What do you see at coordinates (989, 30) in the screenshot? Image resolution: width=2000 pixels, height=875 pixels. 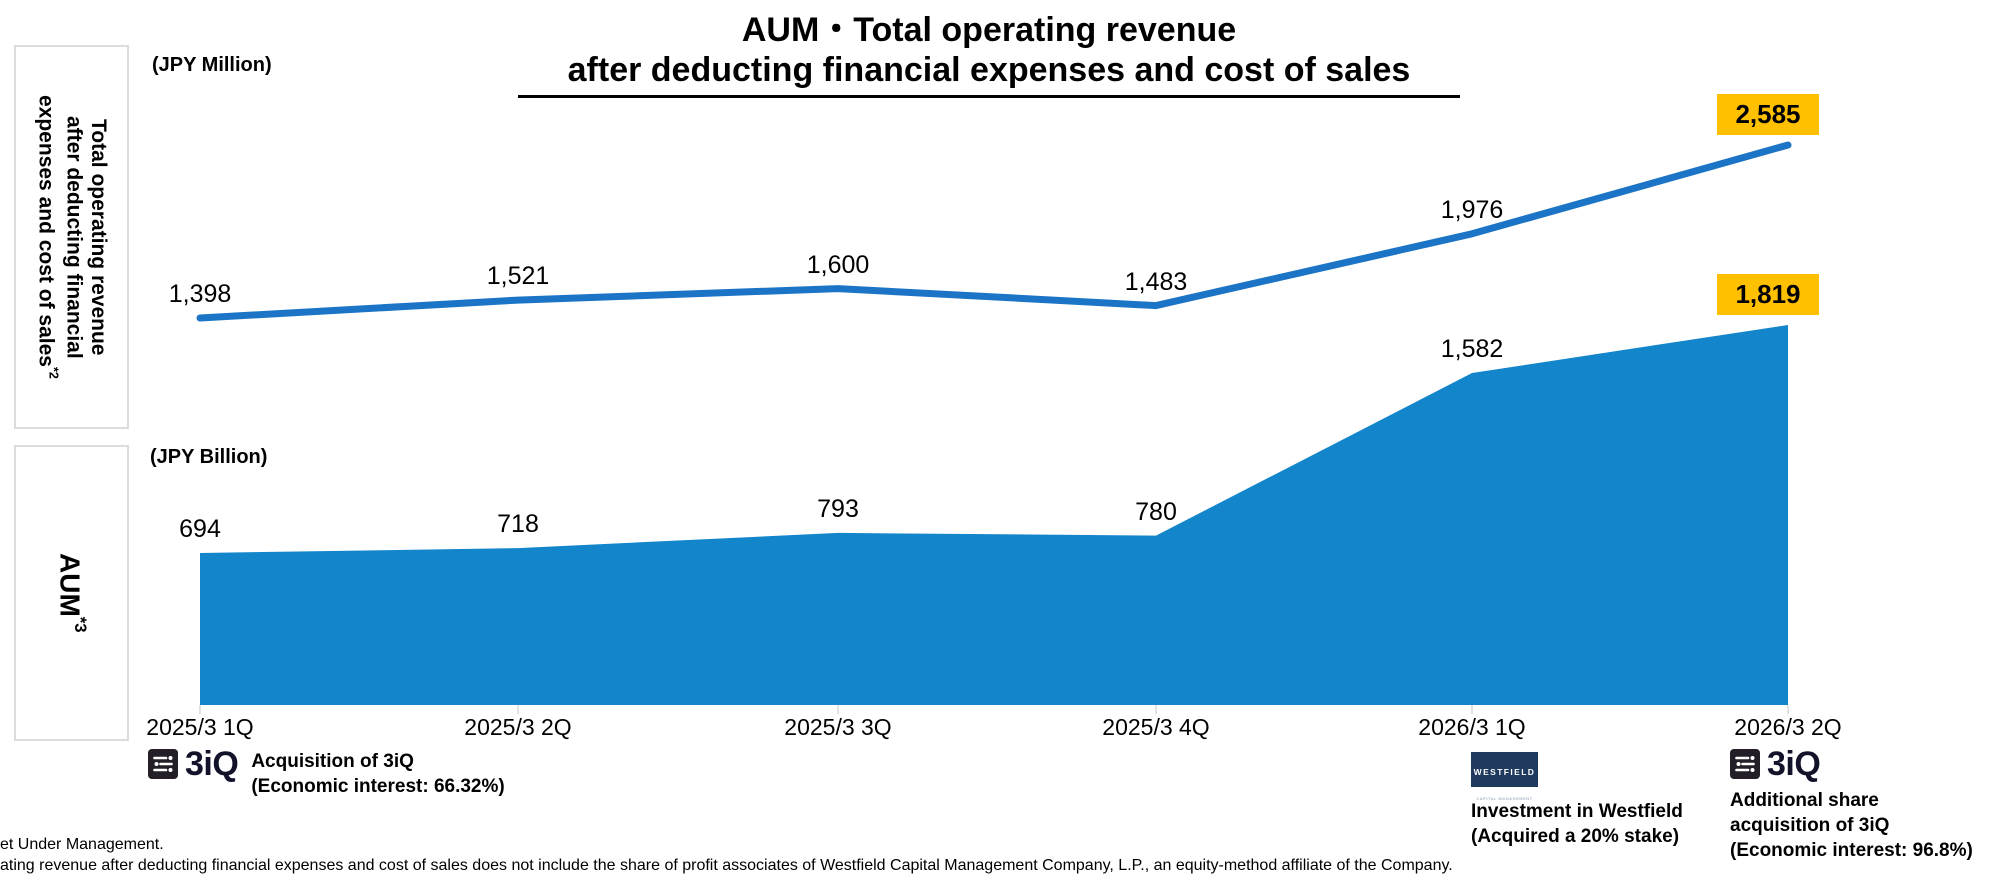 I see `chart-title-line1: AUM・Total operating revenue` at bounding box center [989, 30].